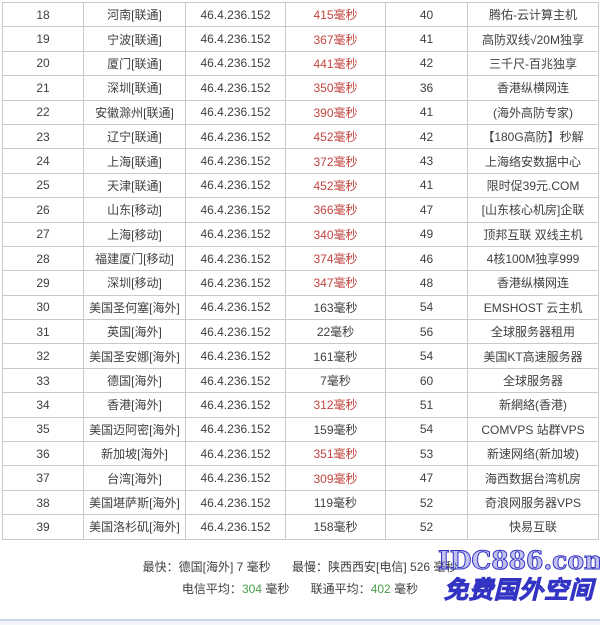 This screenshot has height=625, width=600. I want to click on ttl-value: 40, so click(426, 14).